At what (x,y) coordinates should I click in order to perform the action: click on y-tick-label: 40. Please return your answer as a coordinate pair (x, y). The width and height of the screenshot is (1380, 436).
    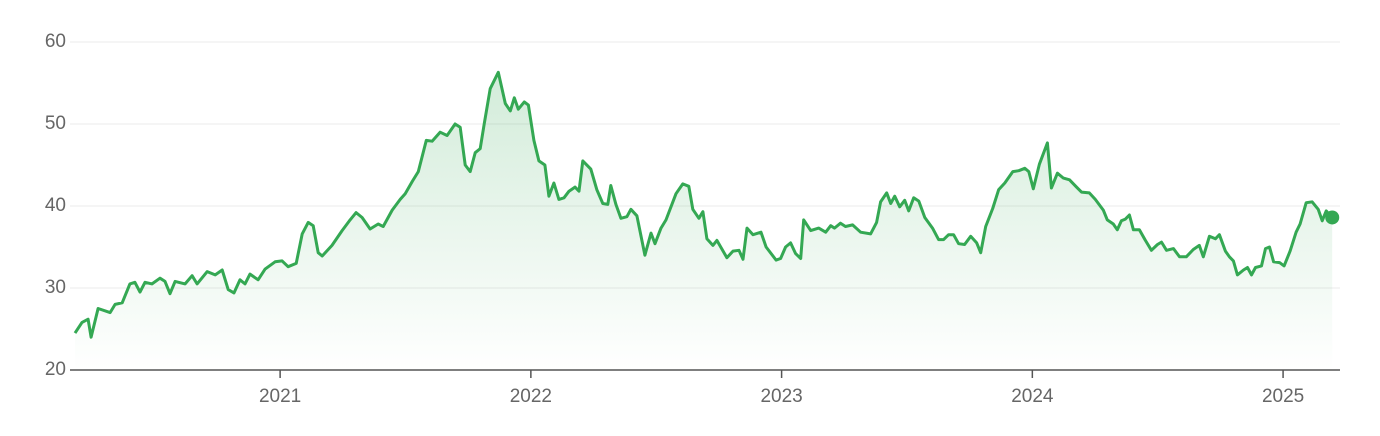
    Looking at the image, I should click on (55, 205).